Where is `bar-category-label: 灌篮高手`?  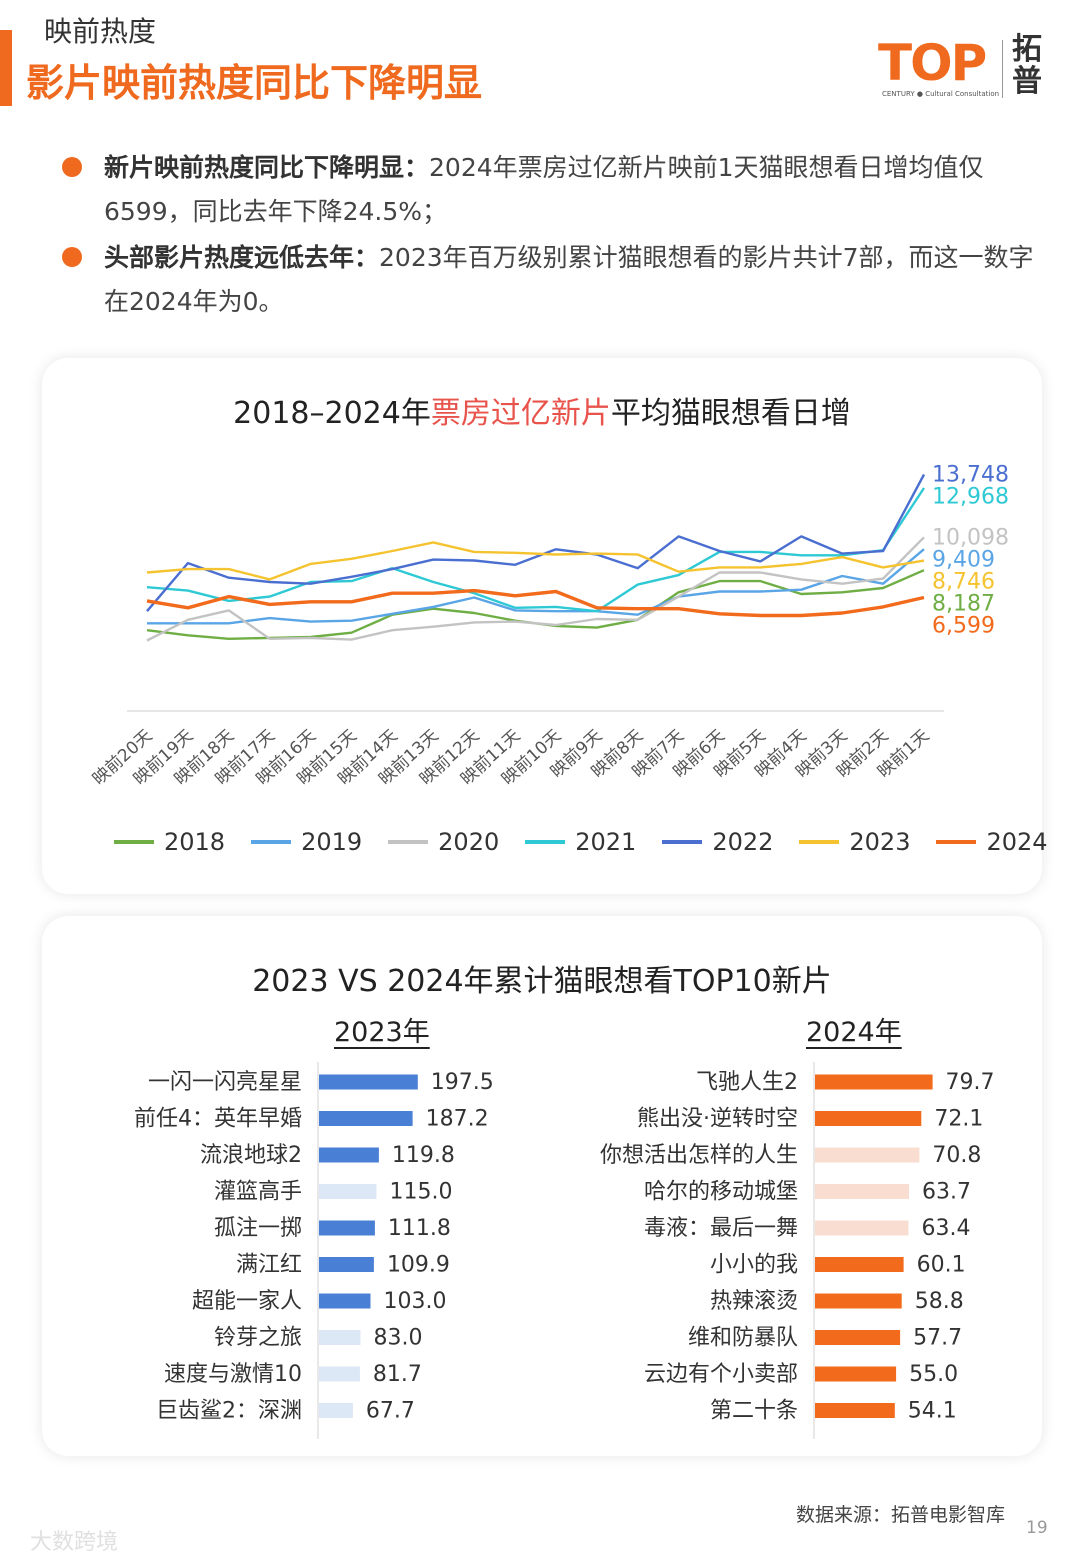 bar-category-label: 灌篮高手 is located at coordinates (258, 1192).